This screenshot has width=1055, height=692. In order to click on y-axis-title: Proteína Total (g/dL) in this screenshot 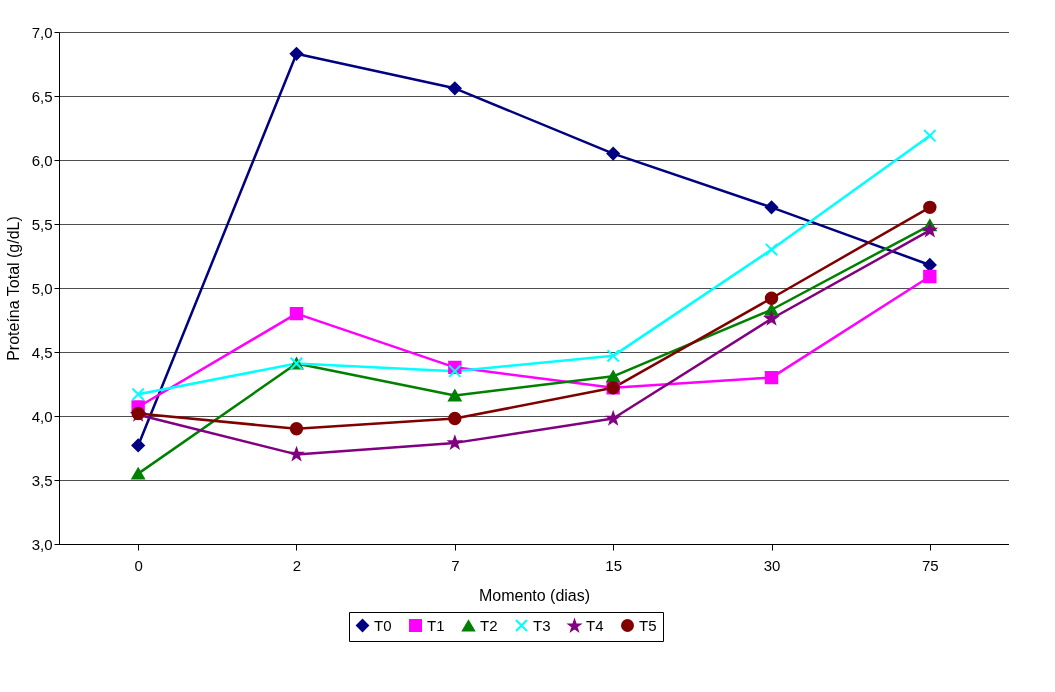, I will do `click(13, 288)`.